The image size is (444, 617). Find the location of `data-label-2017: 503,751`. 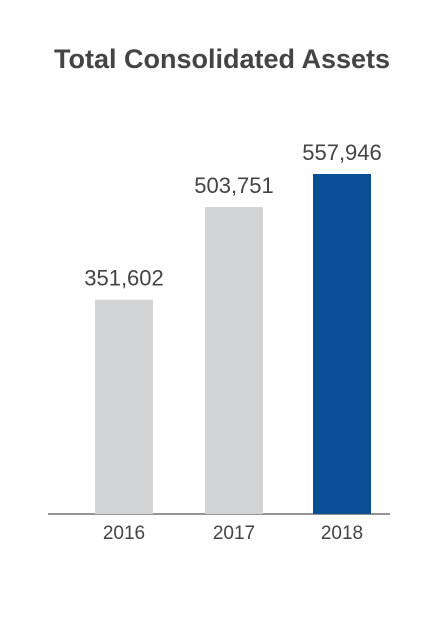

data-label-2017: 503,751 is located at coordinates (234, 185).